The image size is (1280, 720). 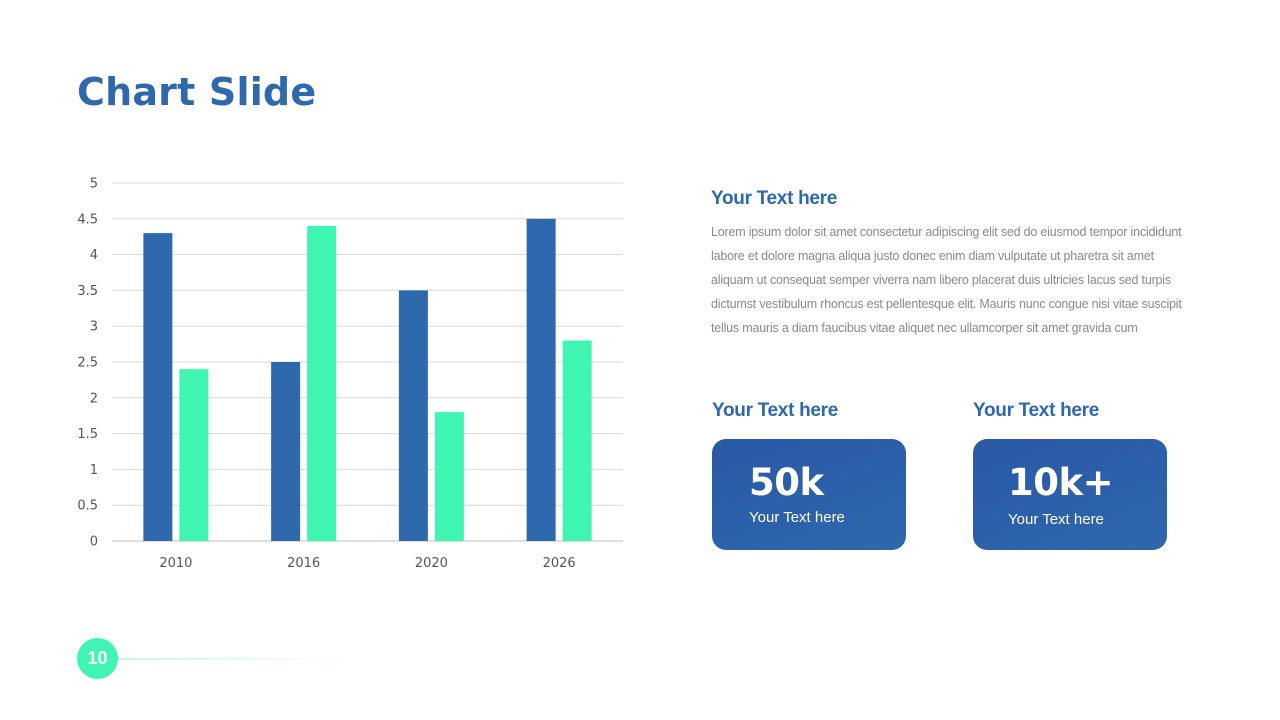 What do you see at coordinates (303, 563) in the screenshot?
I see `x-tick-label: 2016` at bounding box center [303, 563].